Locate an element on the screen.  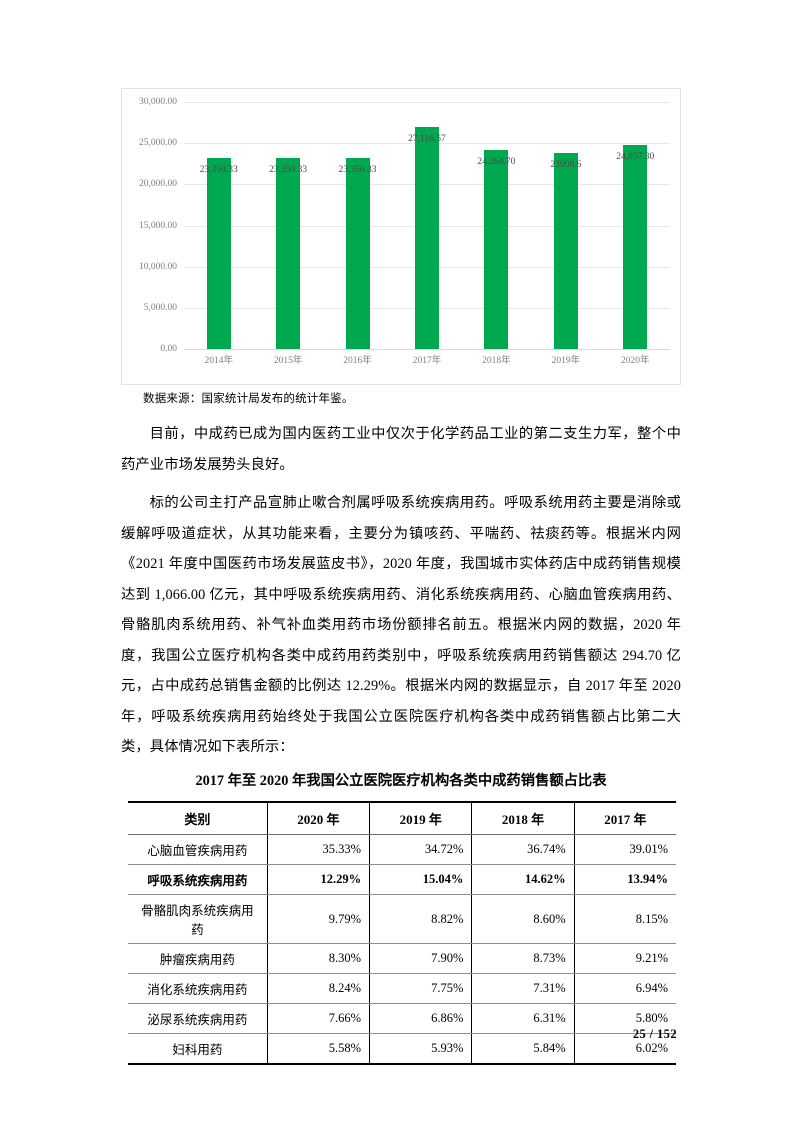
table-cell-value: 6.94% is located at coordinates (625, 988).